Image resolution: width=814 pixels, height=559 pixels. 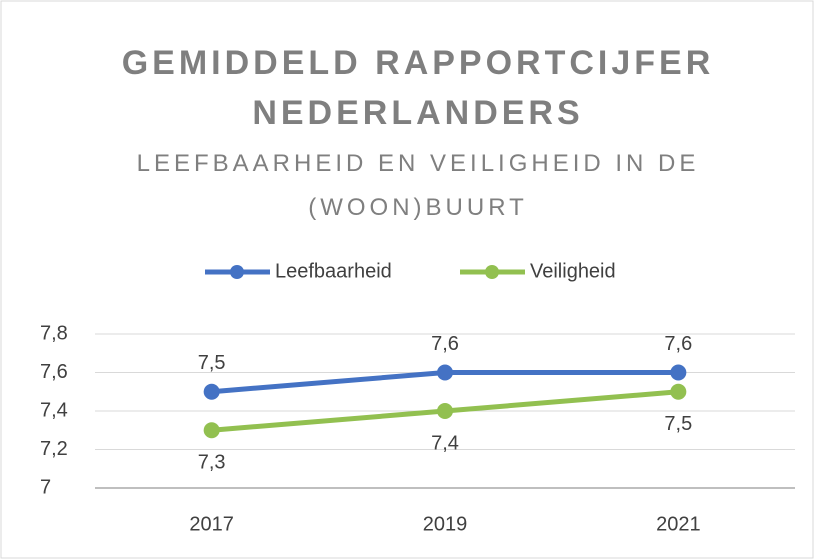 I want to click on legend-label: Veiligheid, so click(x=573, y=271).